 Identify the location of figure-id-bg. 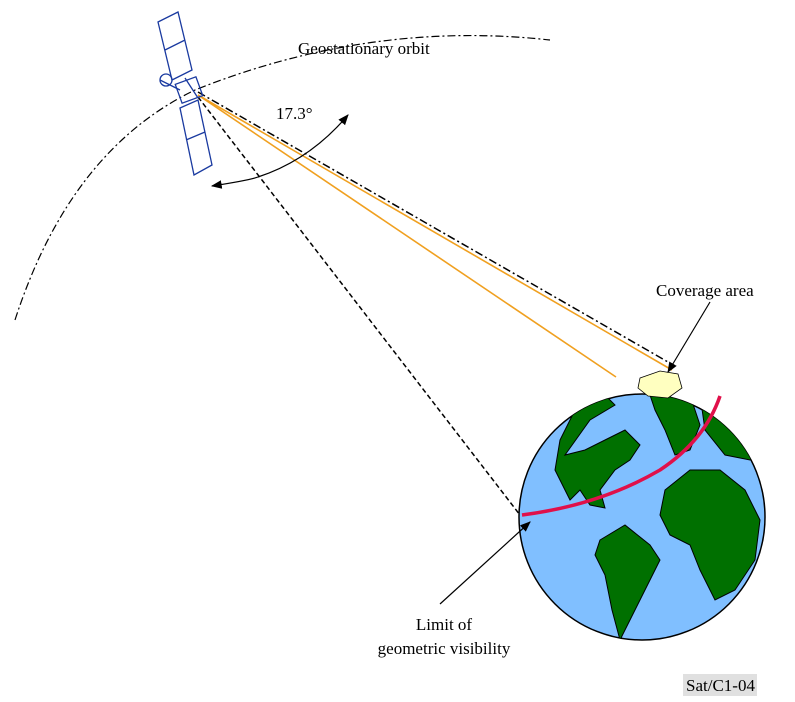
(720, 685).